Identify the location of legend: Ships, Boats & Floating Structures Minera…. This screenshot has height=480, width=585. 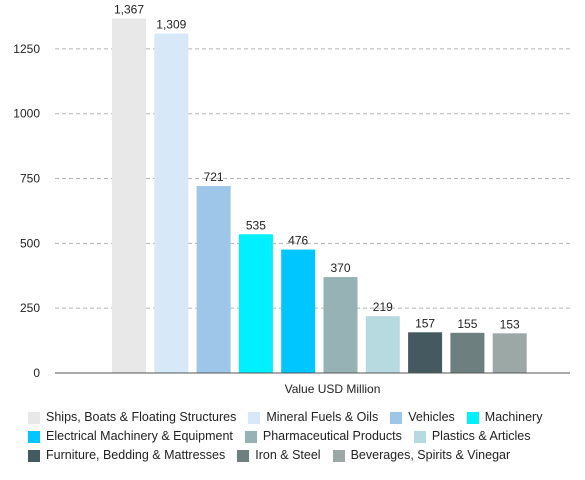
(303, 436).